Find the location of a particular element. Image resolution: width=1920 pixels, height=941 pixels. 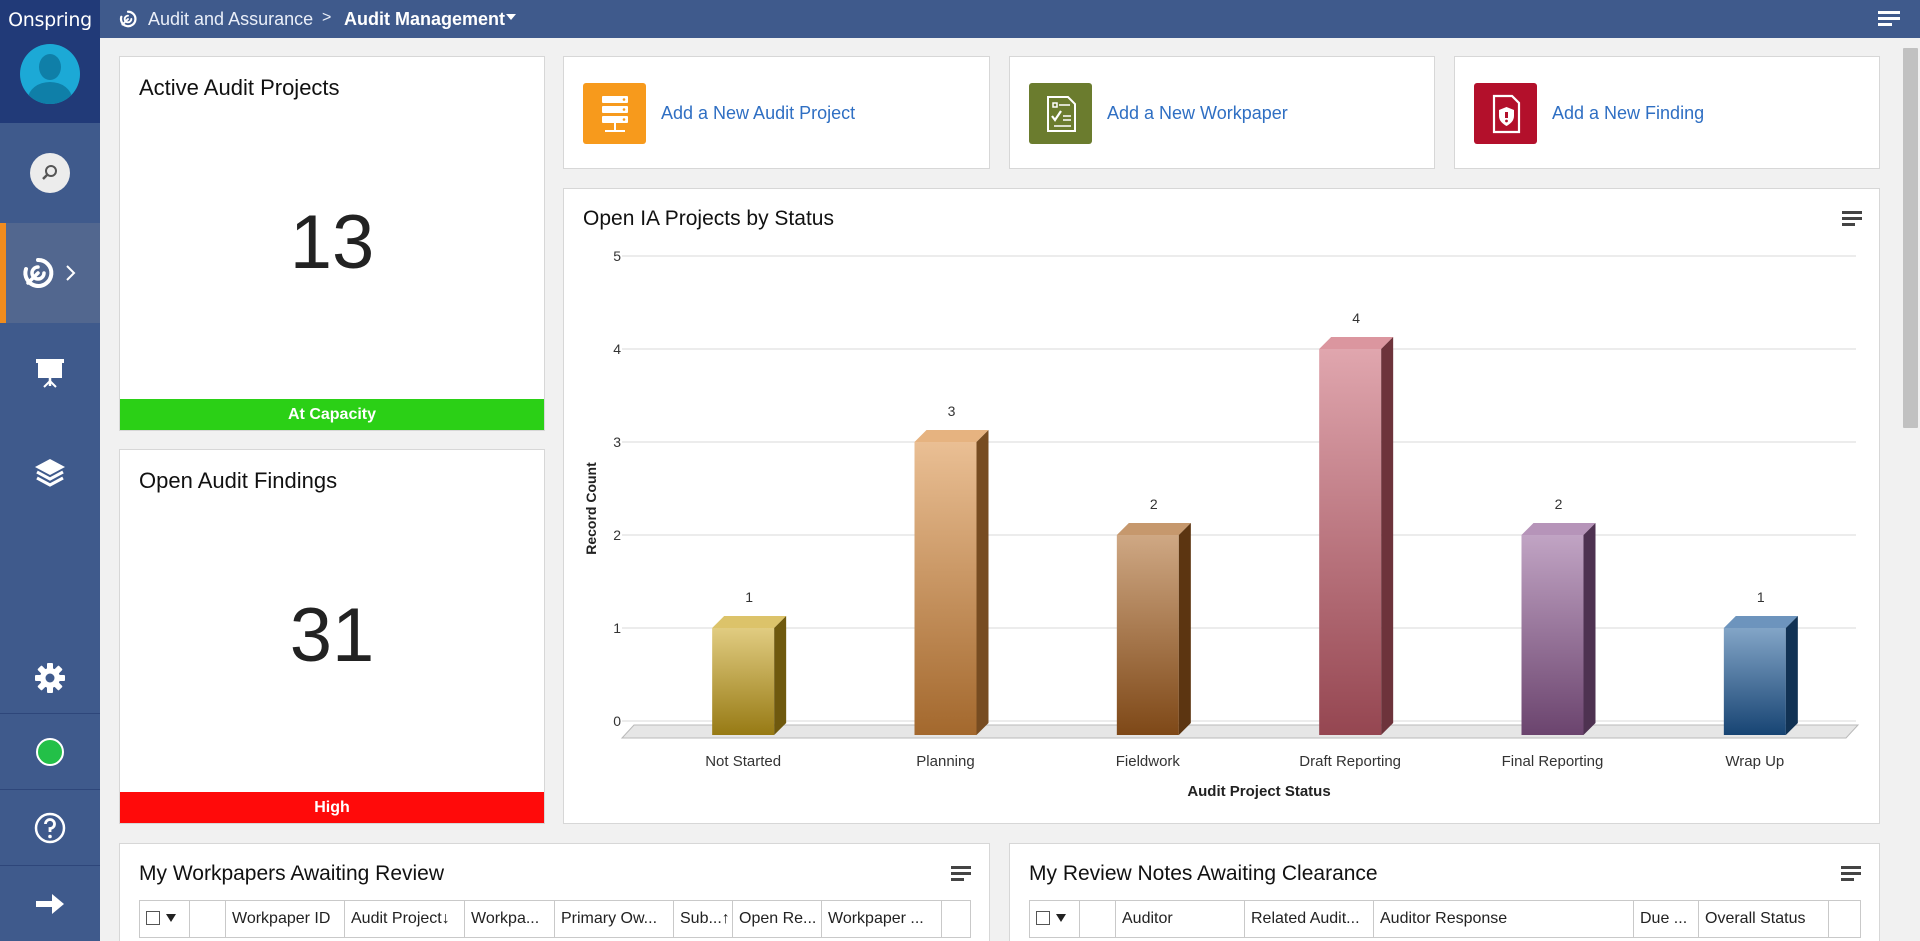

layers-icon is located at coordinates (50, 473).